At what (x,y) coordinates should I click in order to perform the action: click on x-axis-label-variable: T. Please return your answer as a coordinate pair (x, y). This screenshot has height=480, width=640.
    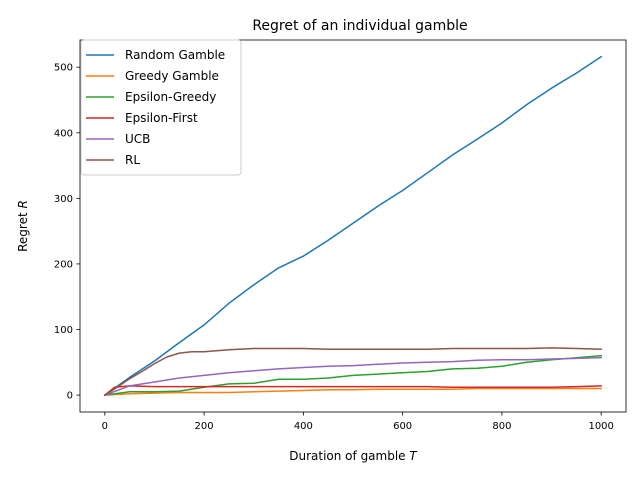
    Looking at the image, I should click on (413, 456).